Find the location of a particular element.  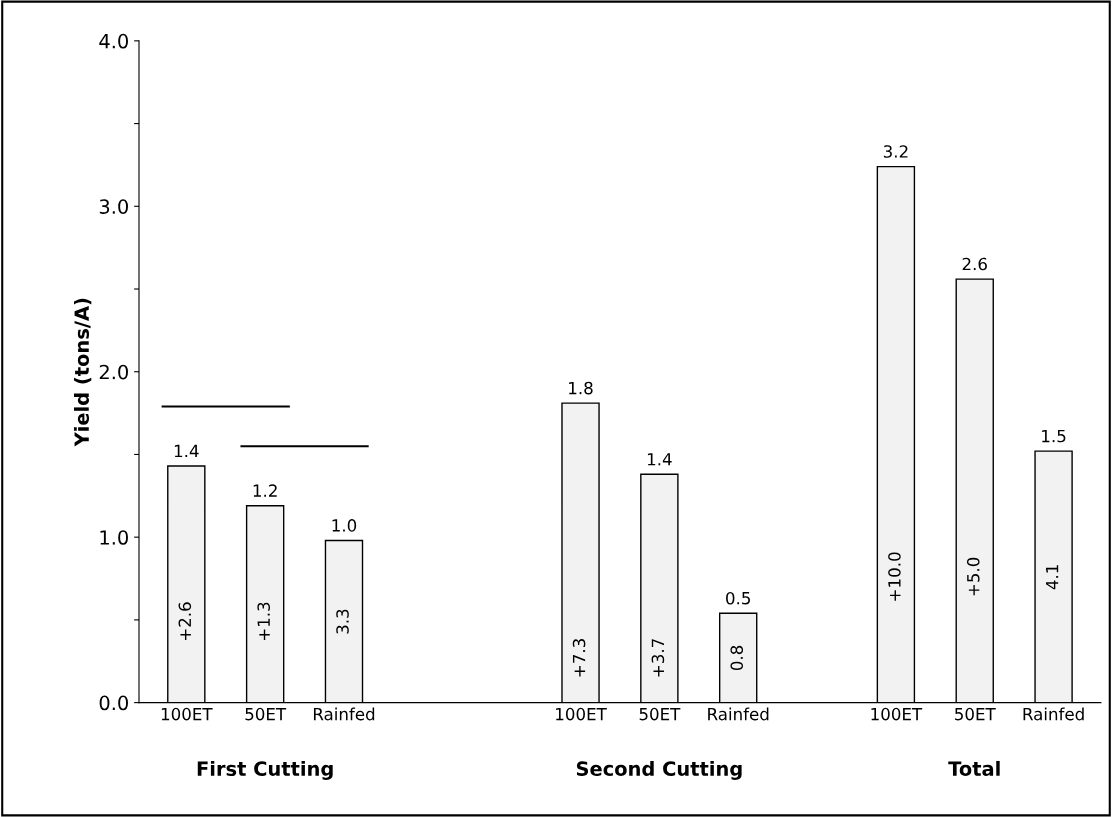

annotation: +1.3 is located at coordinates (263, 621).